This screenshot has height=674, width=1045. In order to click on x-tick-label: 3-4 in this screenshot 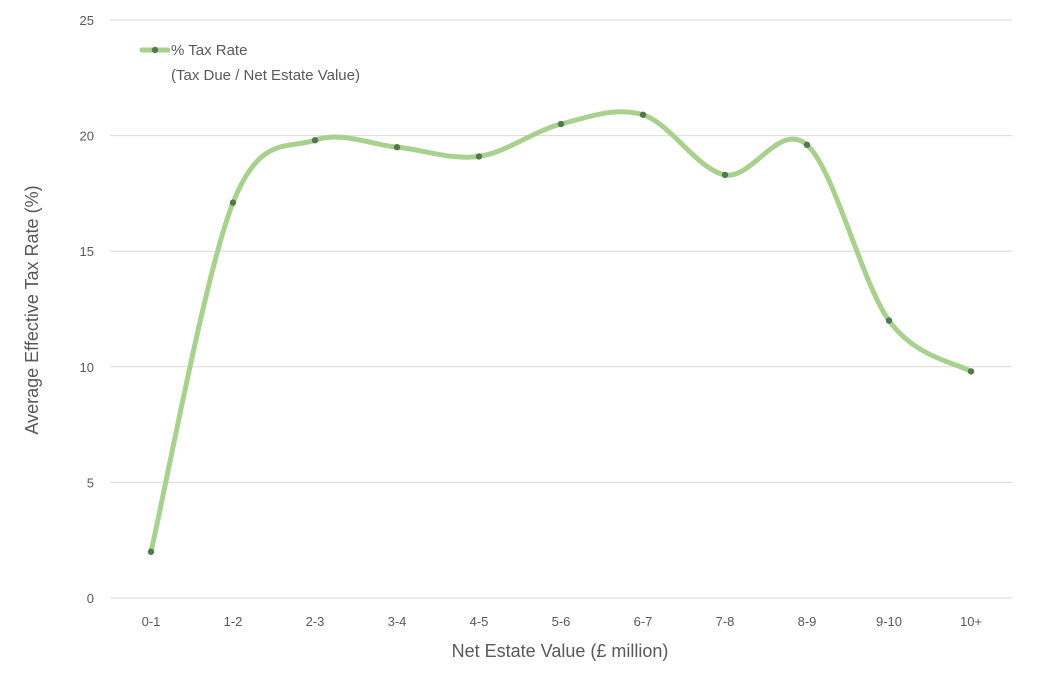, I will do `click(397, 621)`.